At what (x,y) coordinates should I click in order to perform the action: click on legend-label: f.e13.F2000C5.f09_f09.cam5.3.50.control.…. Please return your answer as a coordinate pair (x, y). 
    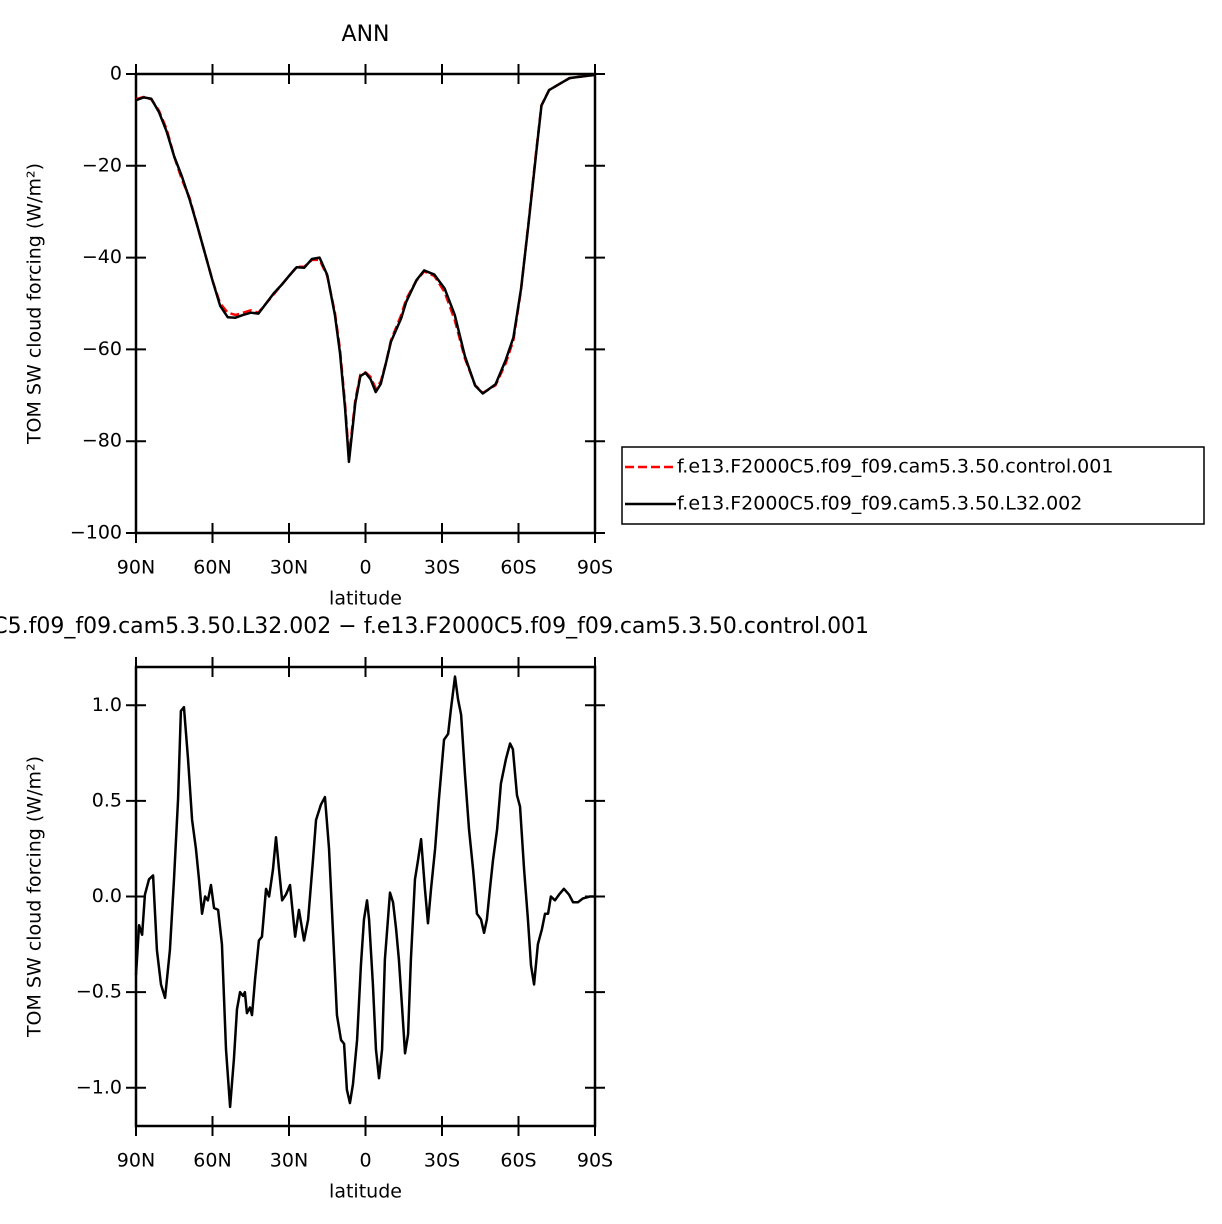
    Looking at the image, I should click on (895, 467).